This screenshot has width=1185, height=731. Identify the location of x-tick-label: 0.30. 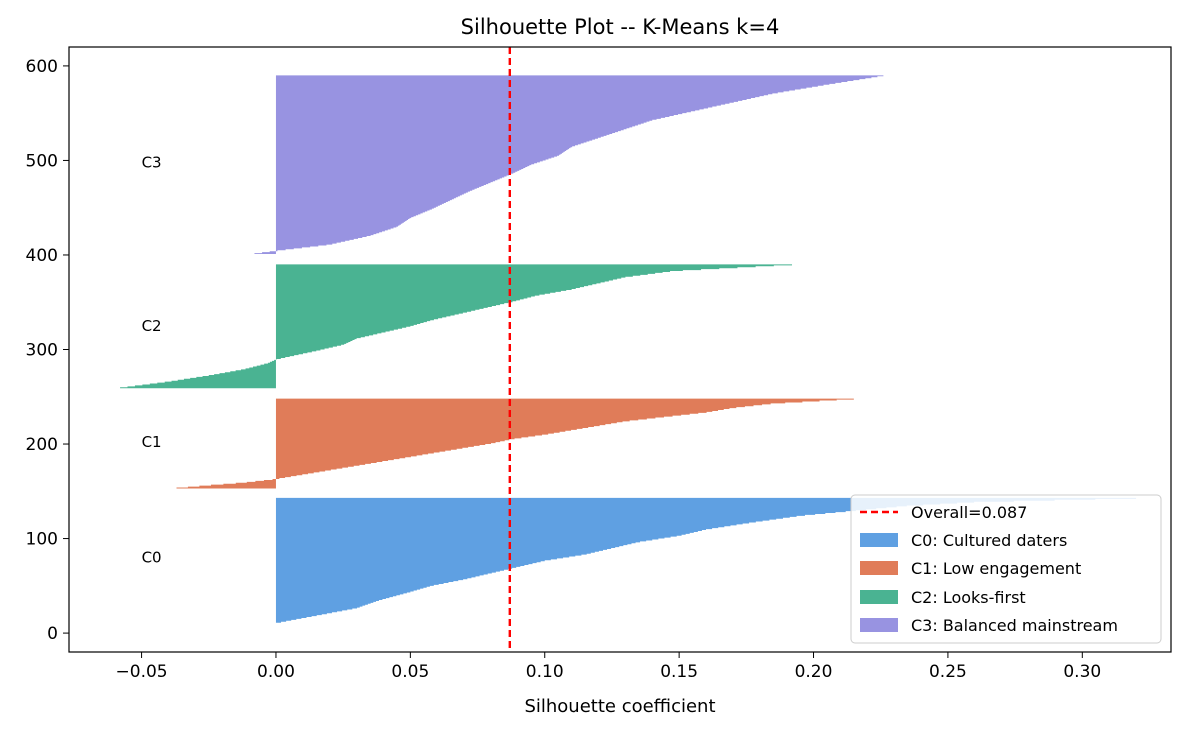
(1082, 672).